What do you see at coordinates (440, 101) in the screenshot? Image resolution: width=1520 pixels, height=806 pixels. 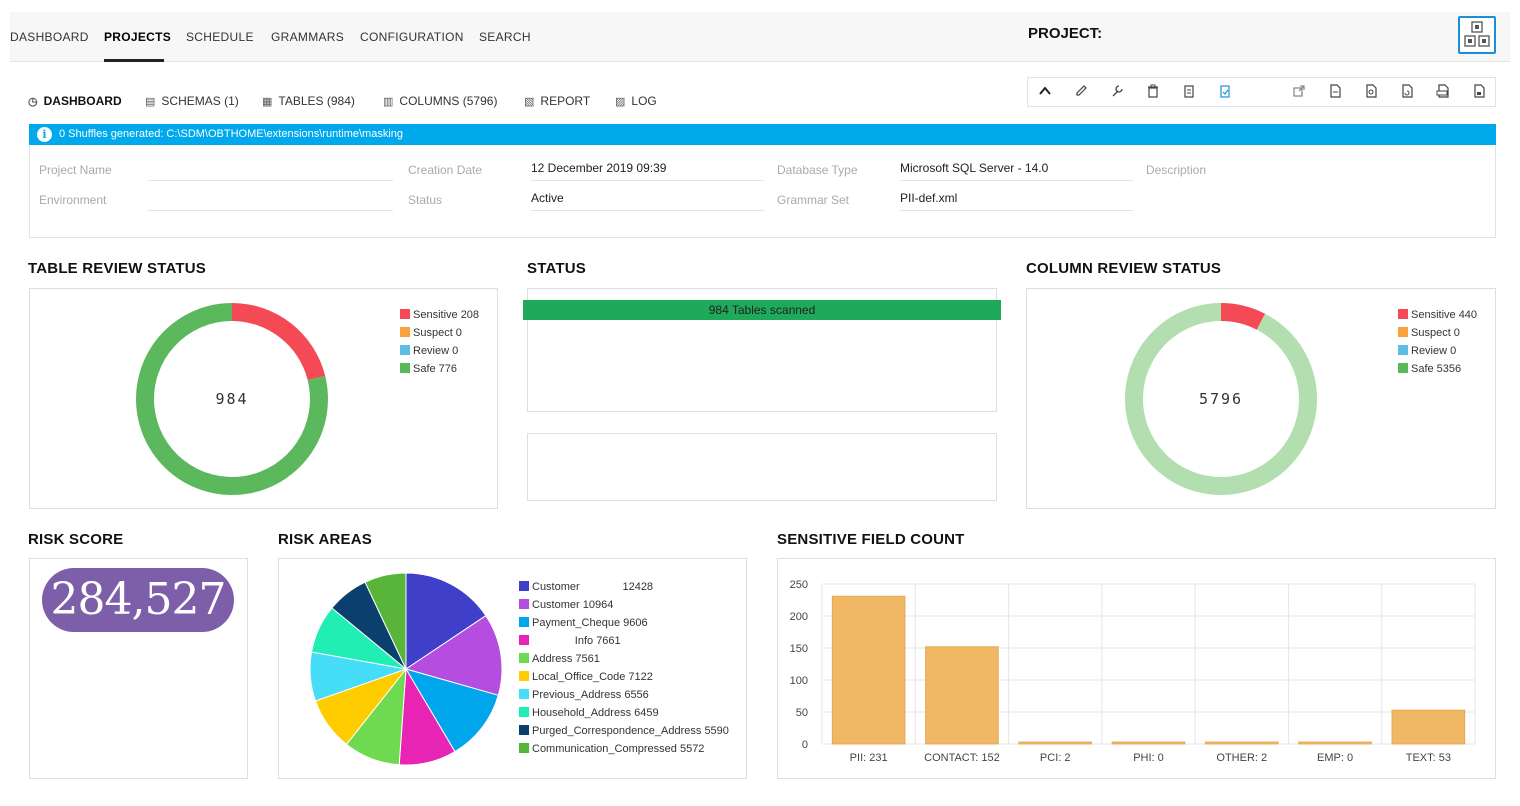 I see `subtab-columns: ▥ COLUMNS (5796)` at bounding box center [440, 101].